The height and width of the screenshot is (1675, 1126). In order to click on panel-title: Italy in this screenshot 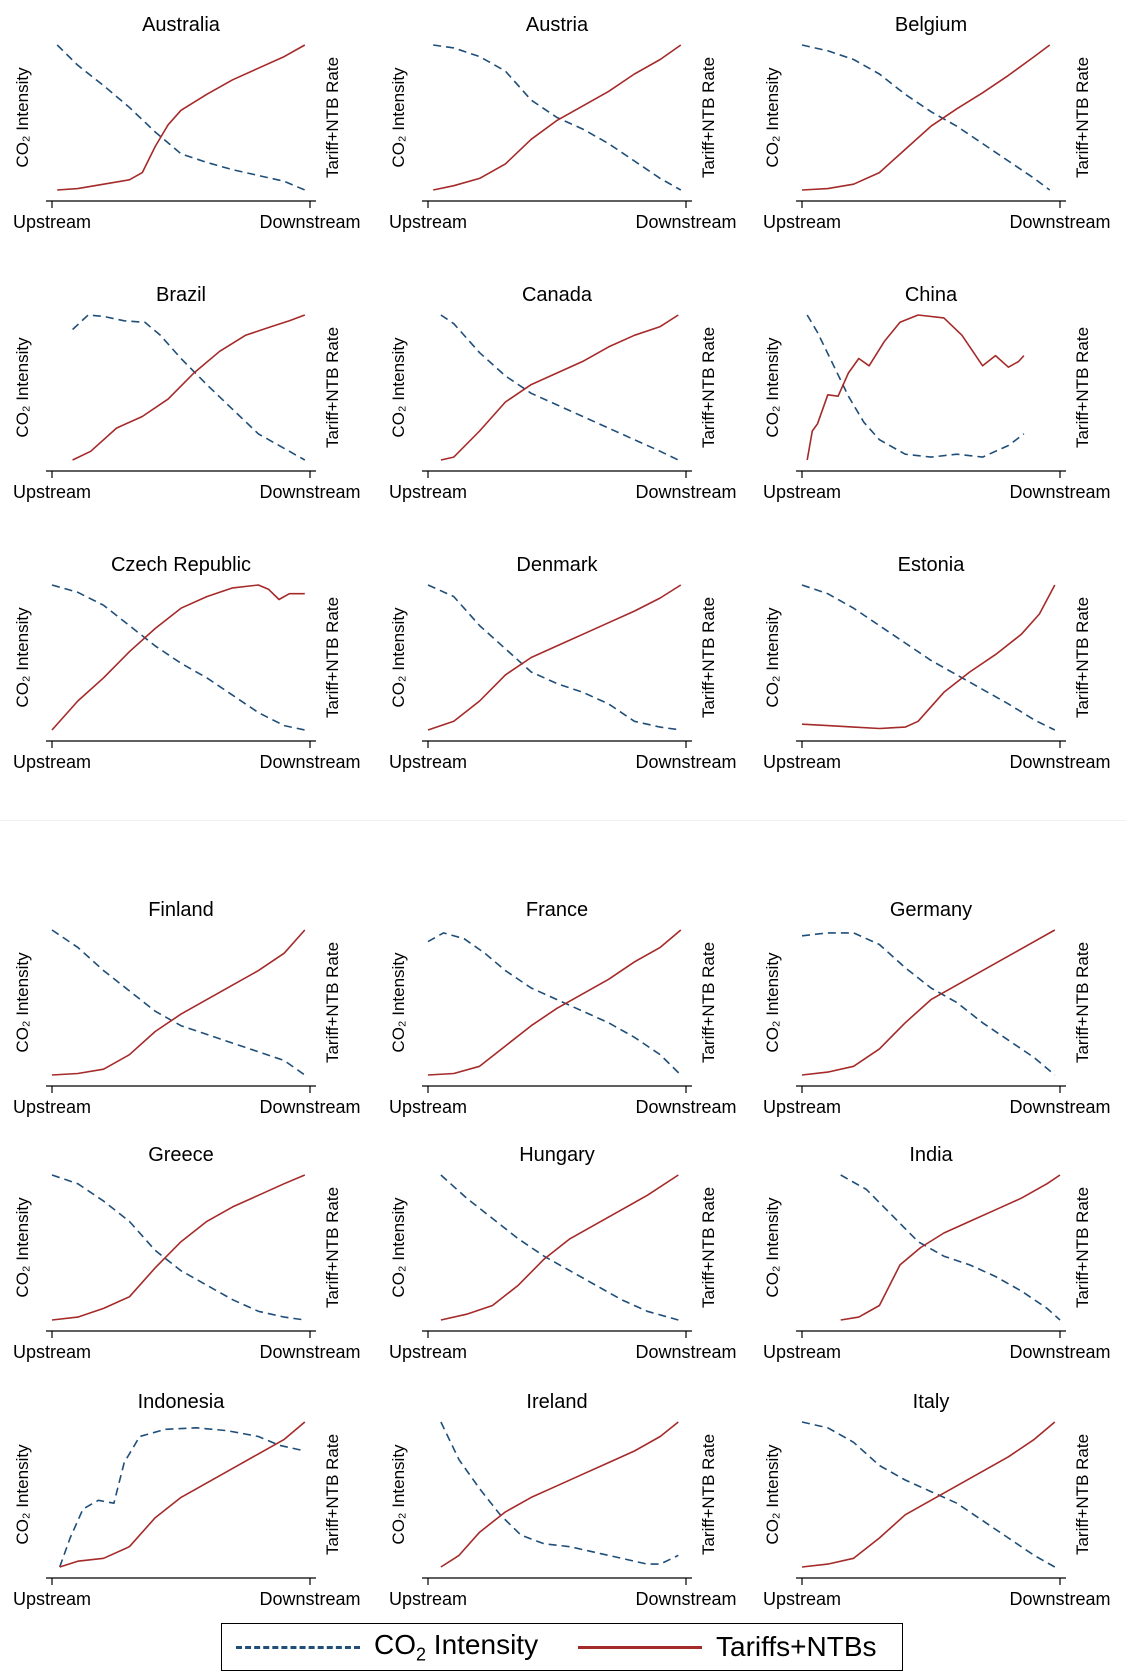, I will do `click(931, 1402)`.